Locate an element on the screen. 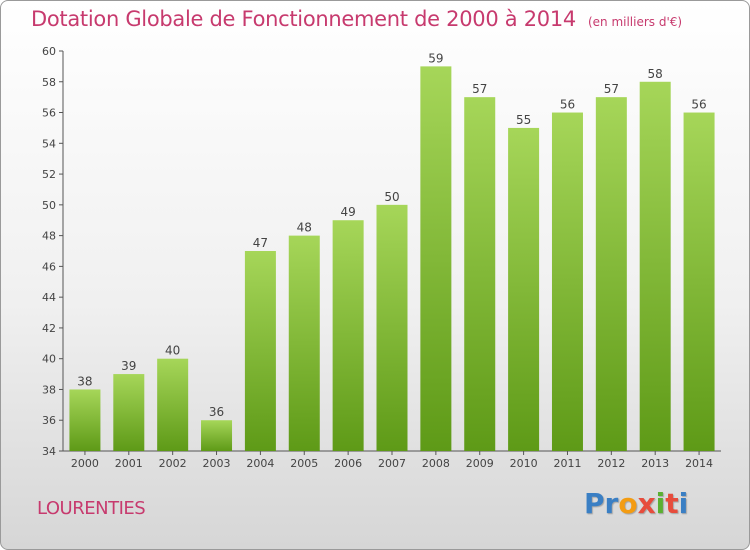 The width and height of the screenshot is (750, 550). y-tick-label: 60 is located at coordinates (49, 51).